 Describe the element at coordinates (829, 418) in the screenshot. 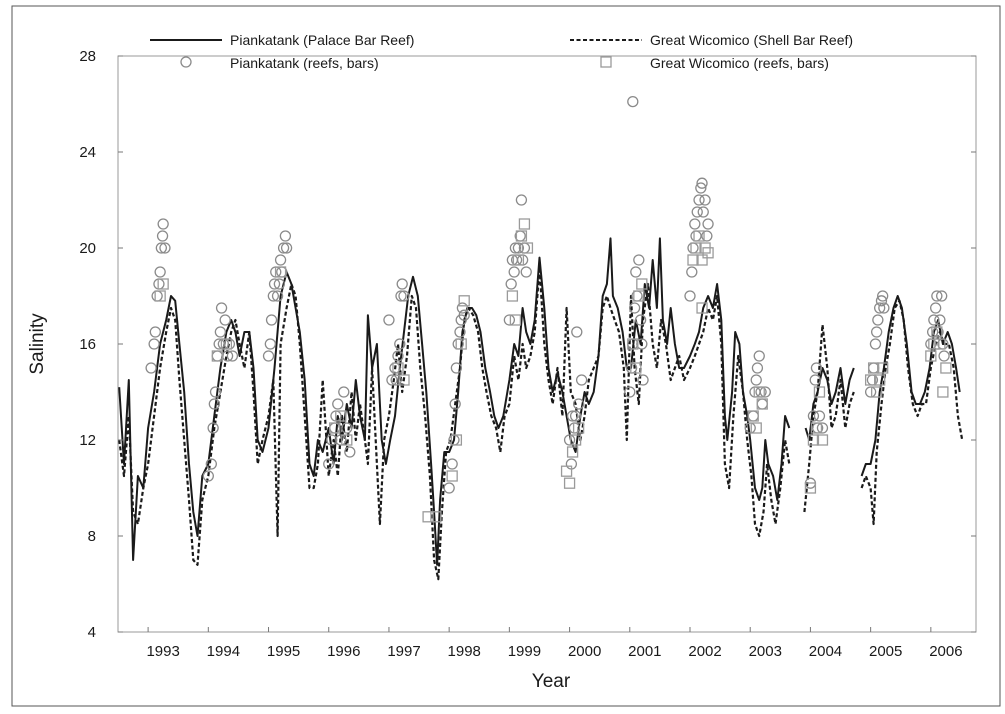

I see `series-line-great-wicomico` at that location.